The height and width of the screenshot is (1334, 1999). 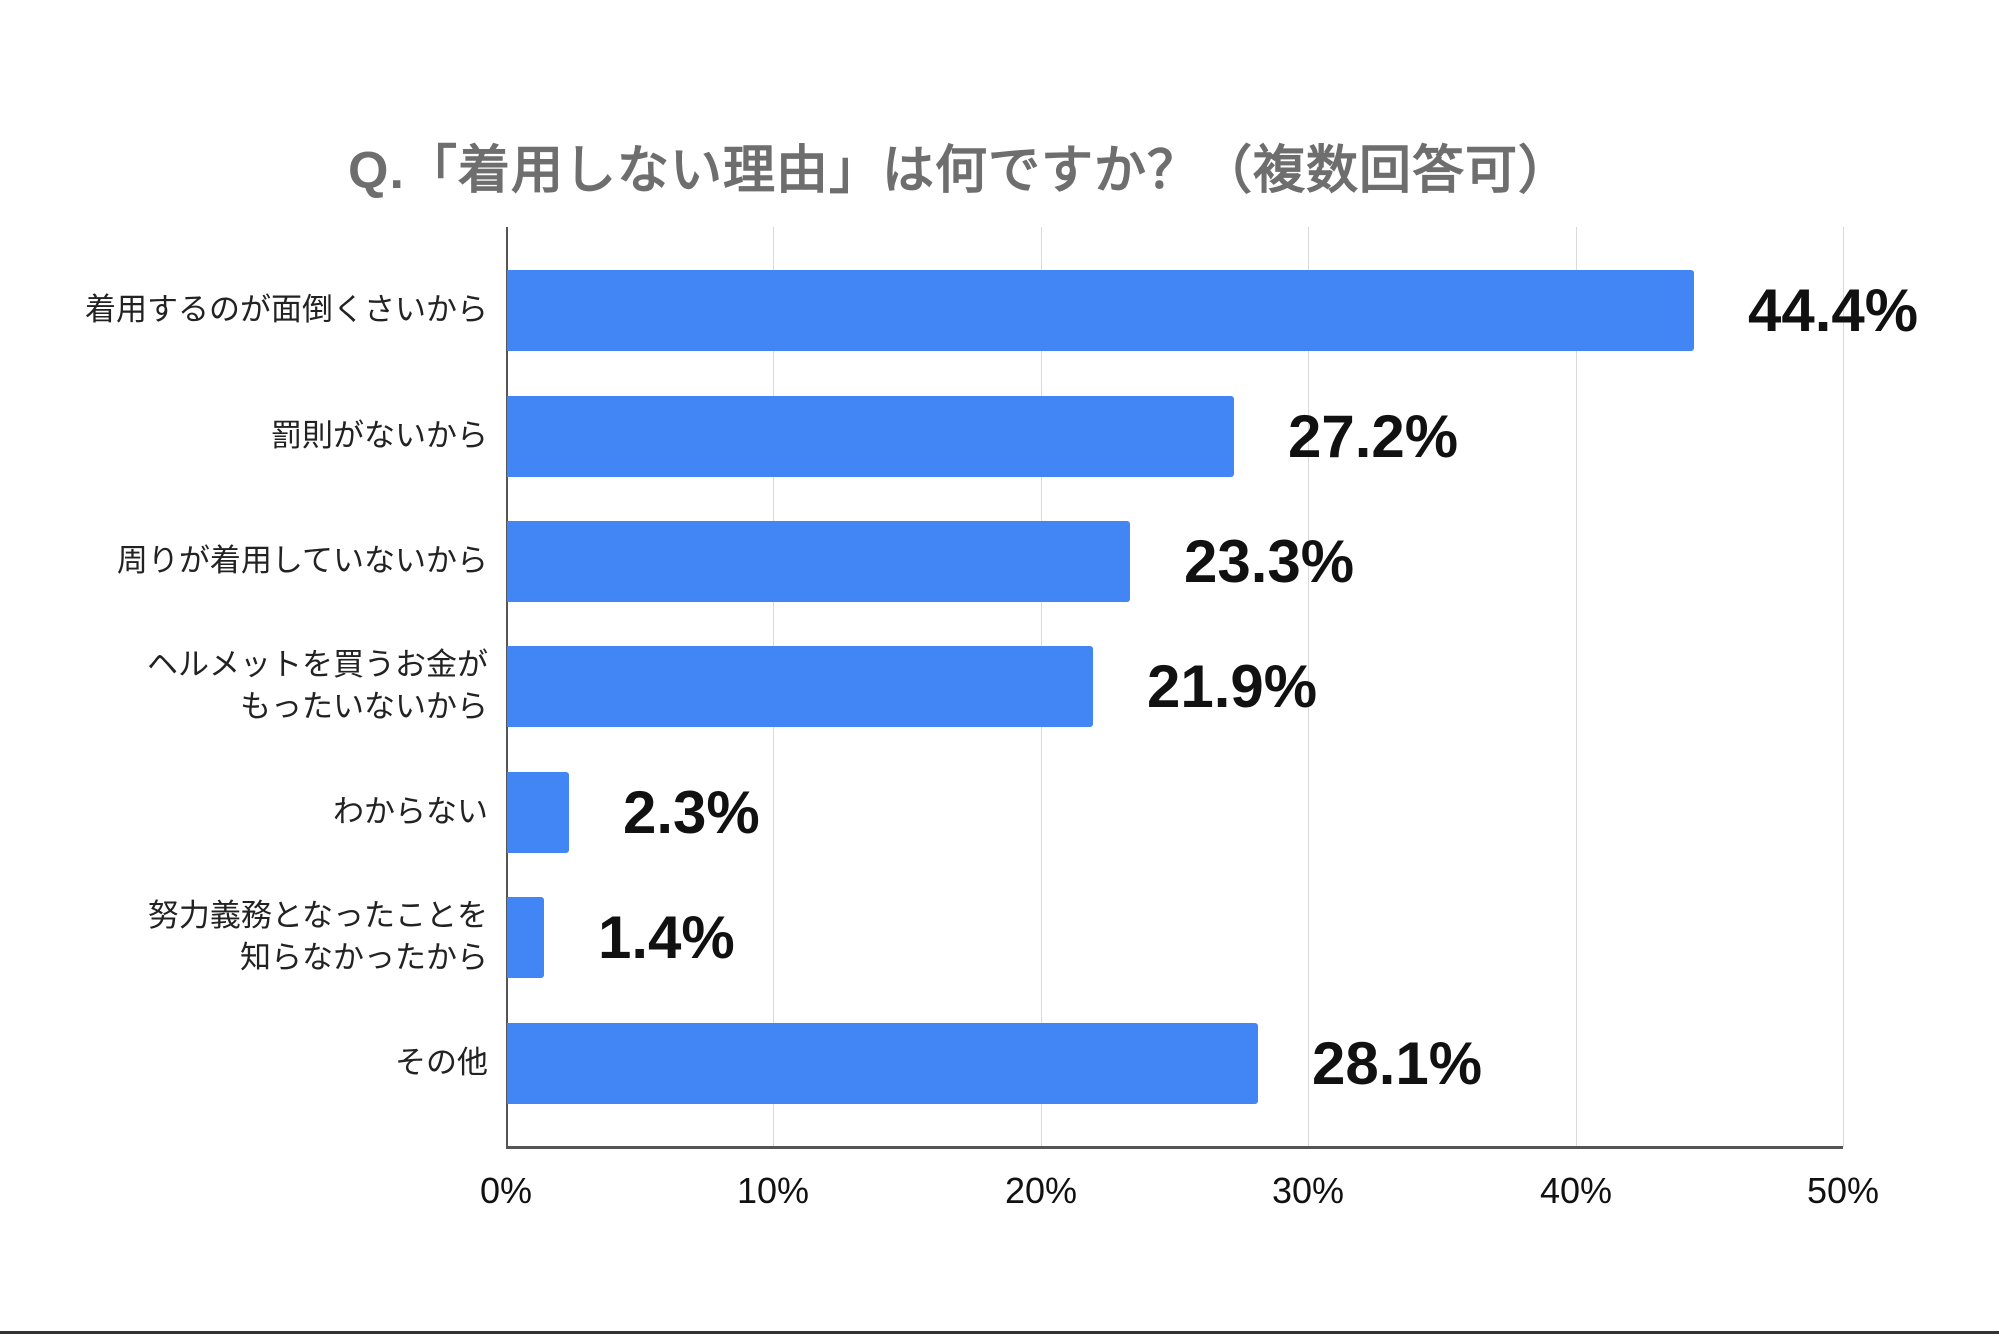 I want to click on category-label-line: 知らなかったから, so click(x=364, y=957).